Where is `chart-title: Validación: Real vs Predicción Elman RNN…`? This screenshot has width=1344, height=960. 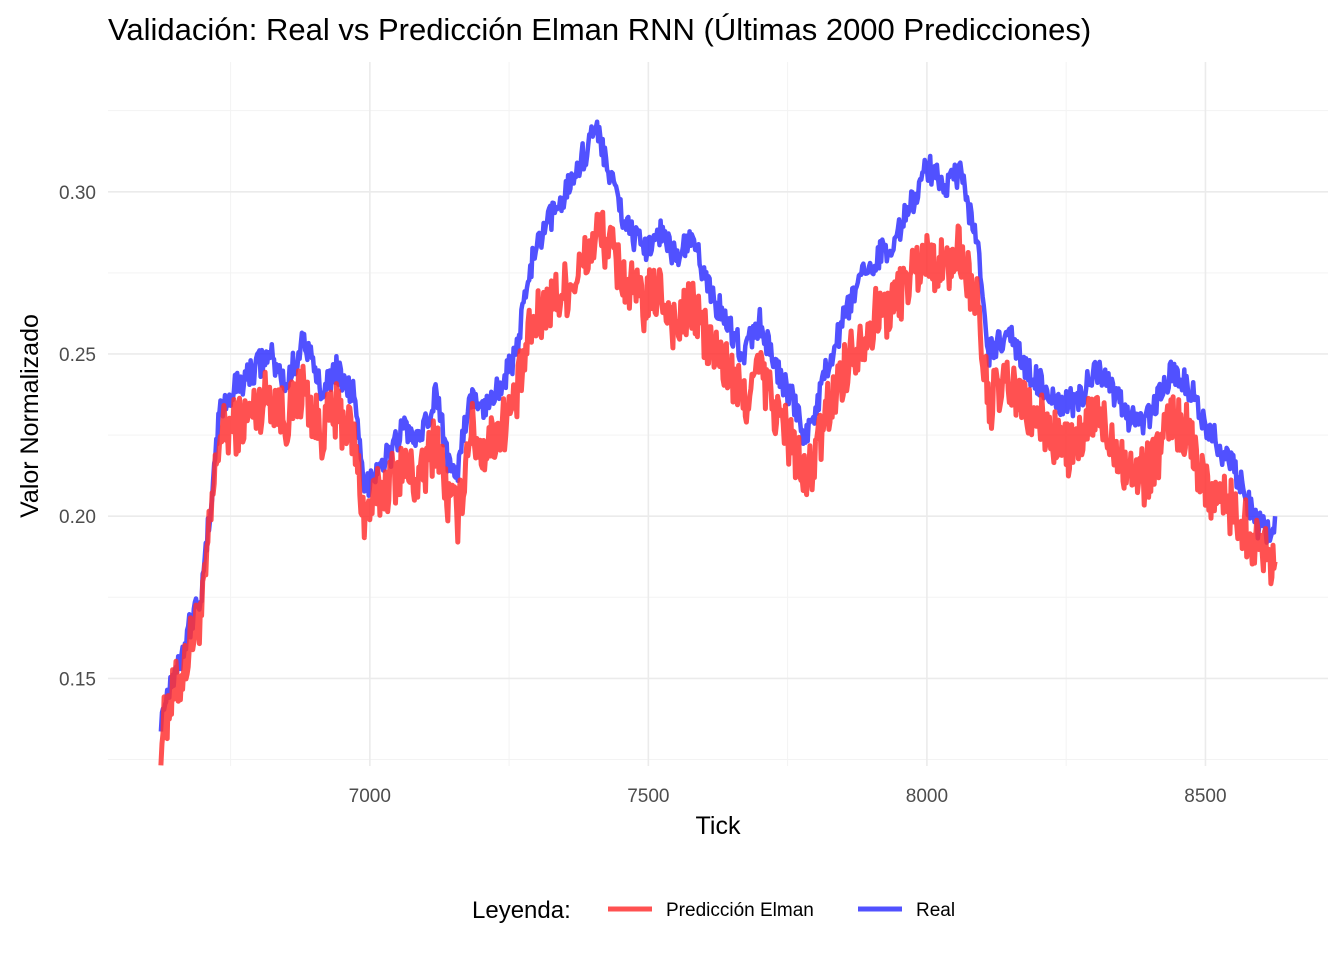
chart-title: Validación: Real vs Predicción Elman RNN… is located at coordinates (599, 29).